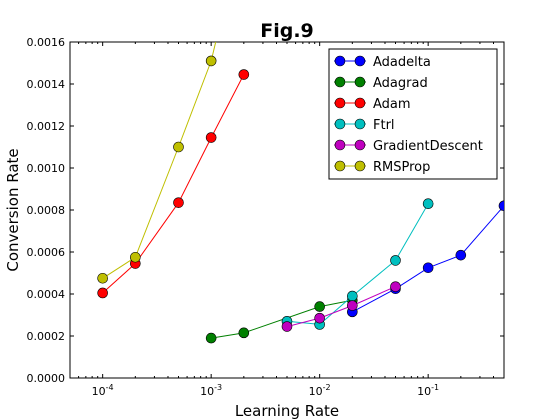 The width and height of the screenshot is (560, 420). What do you see at coordinates (46, 84) in the screenshot?
I see `y-tick-label: 0.0014` at bounding box center [46, 84].